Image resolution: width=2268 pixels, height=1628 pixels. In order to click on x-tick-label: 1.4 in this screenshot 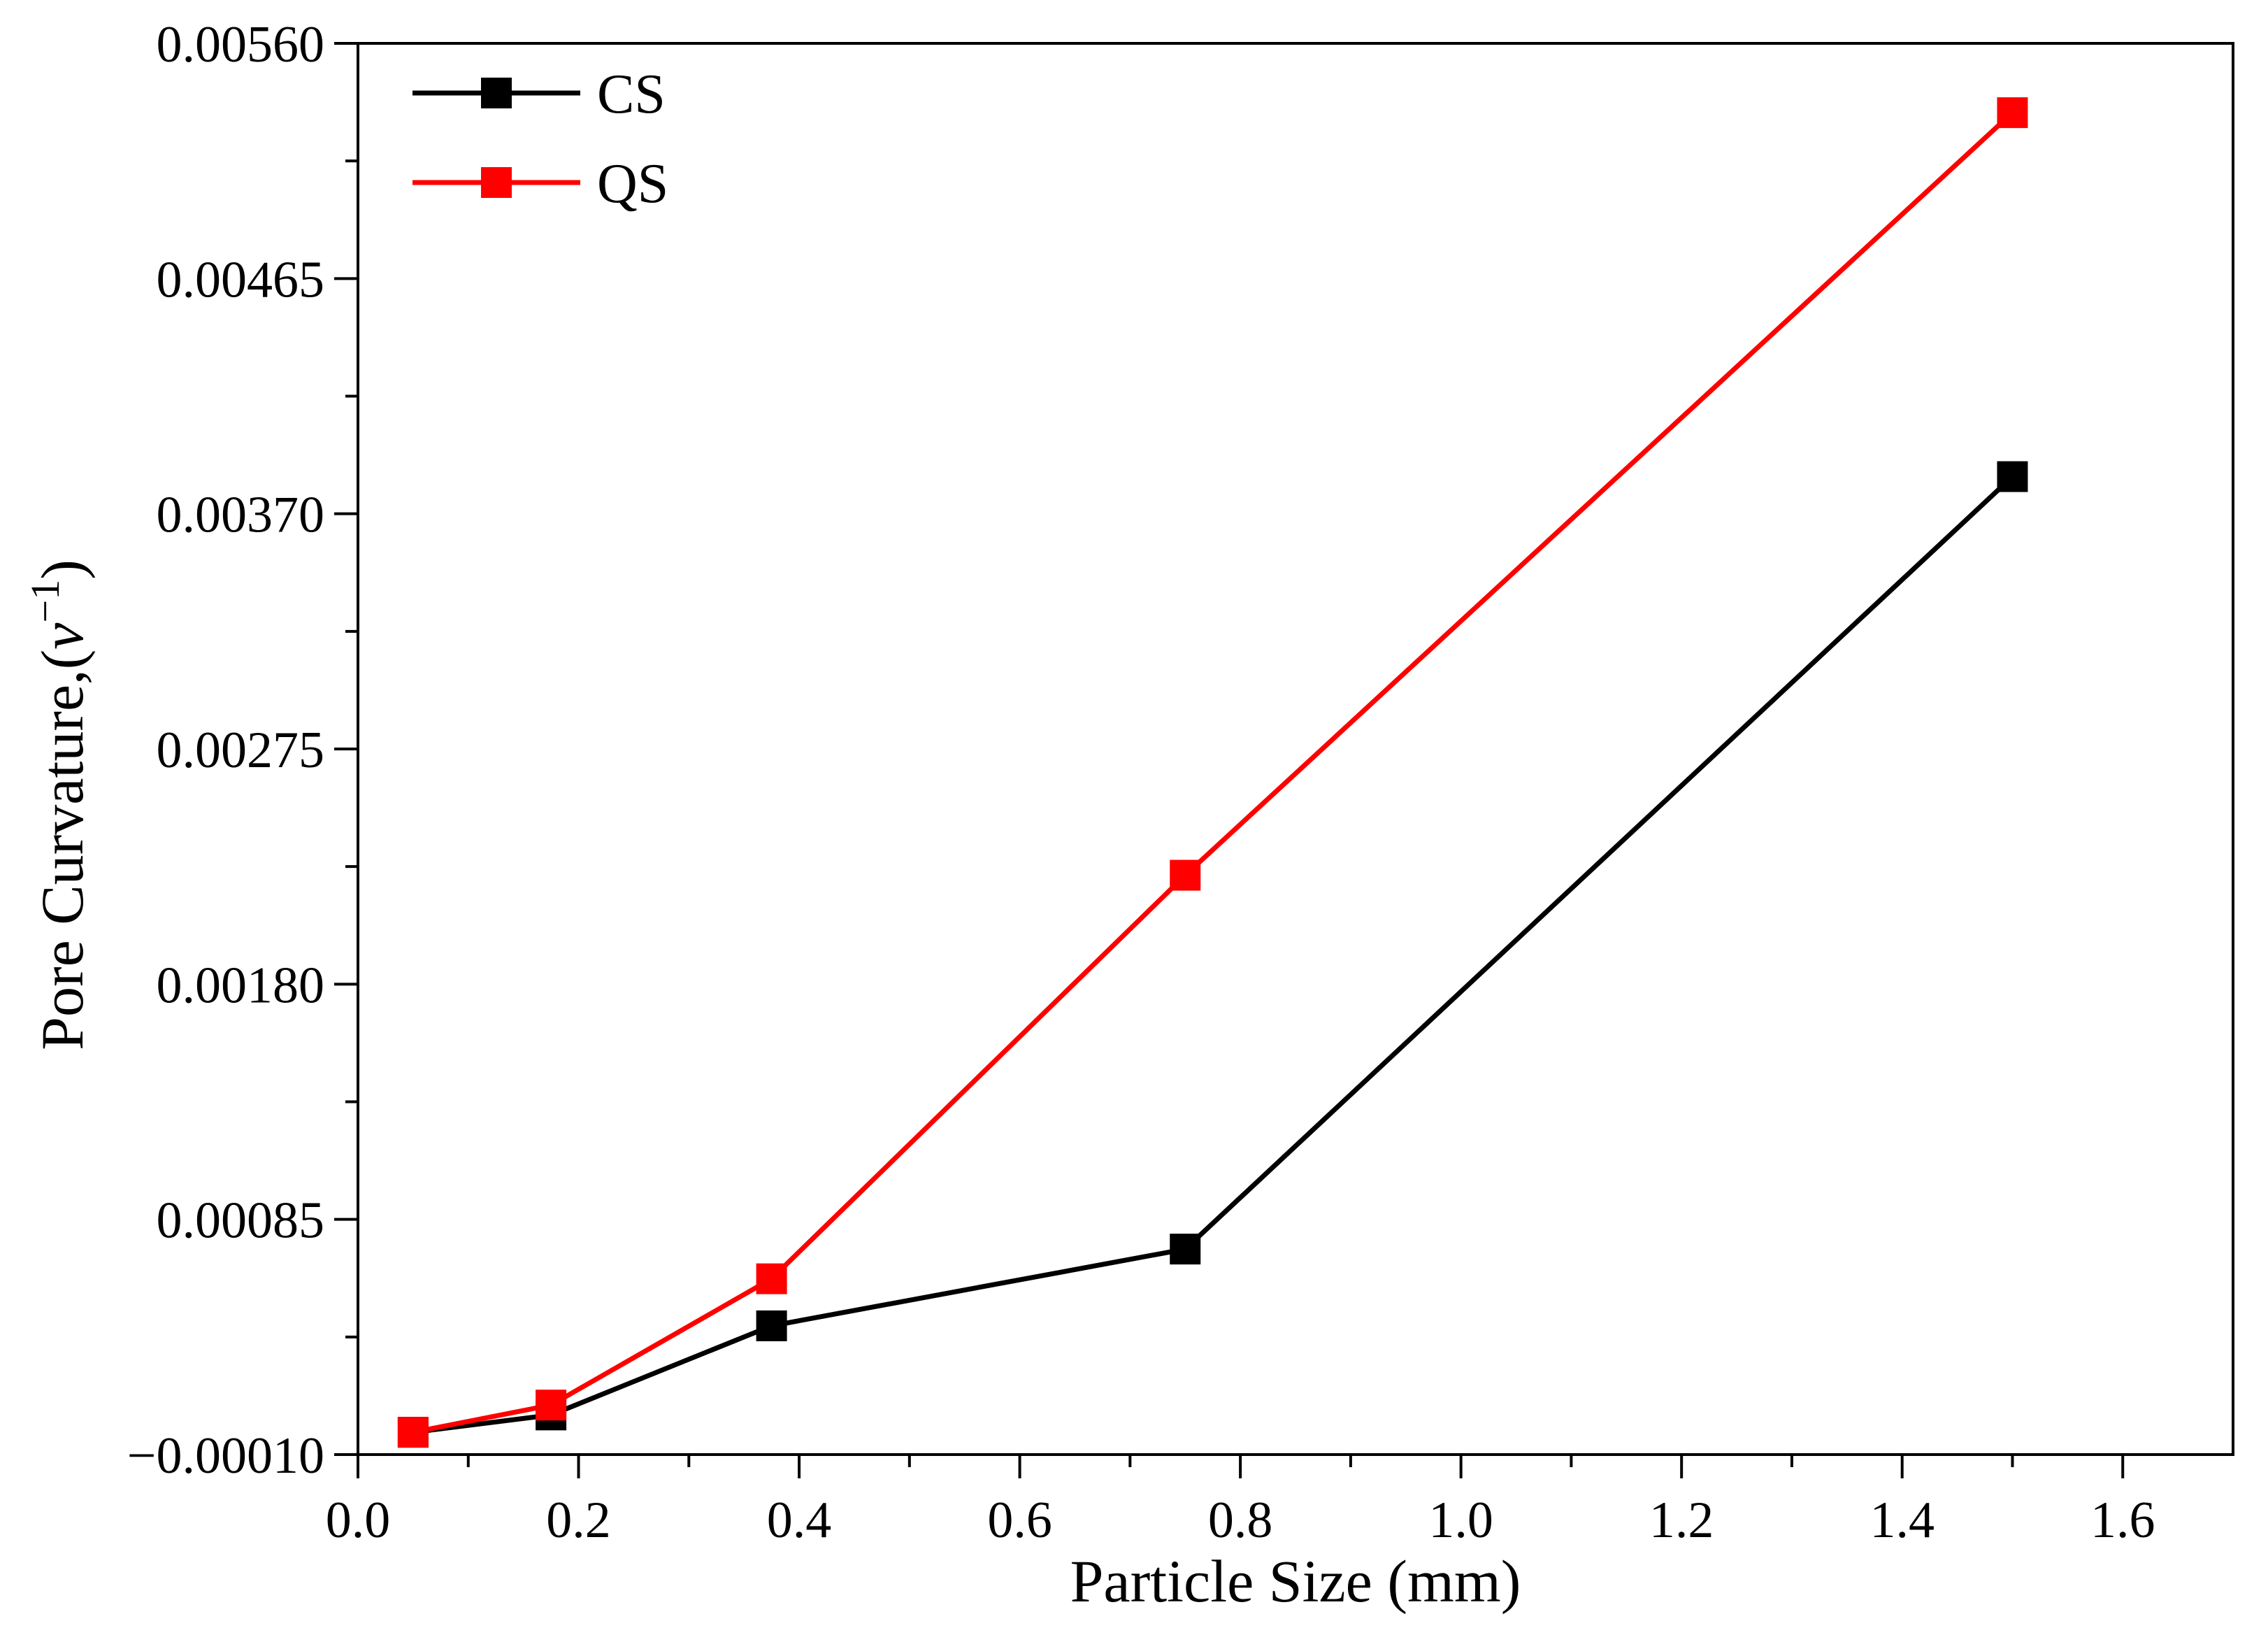, I will do `click(1902, 1520)`.